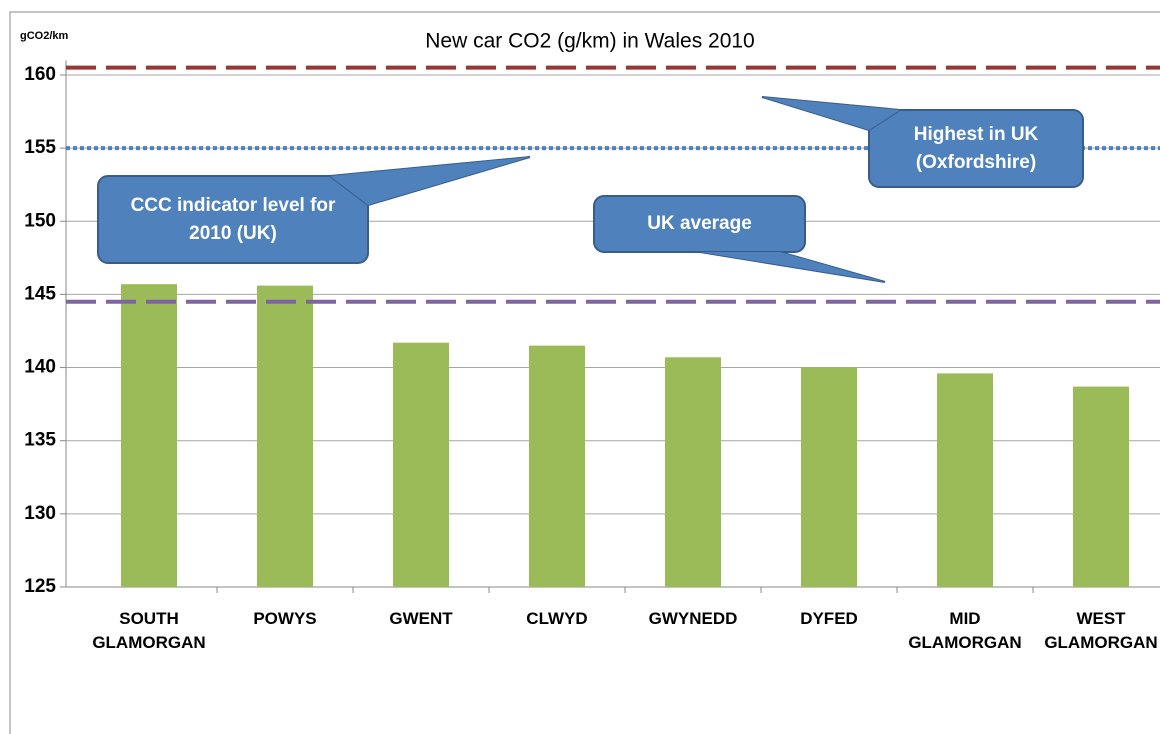 Image resolution: width=1160 pixels, height=734 pixels. I want to click on y-tick-label: 160, so click(40, 74).